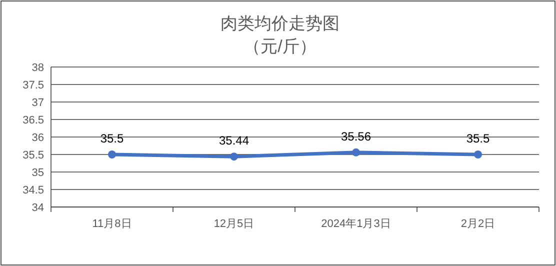  I want to click on y-tick-label: 35, so click(38, 173).